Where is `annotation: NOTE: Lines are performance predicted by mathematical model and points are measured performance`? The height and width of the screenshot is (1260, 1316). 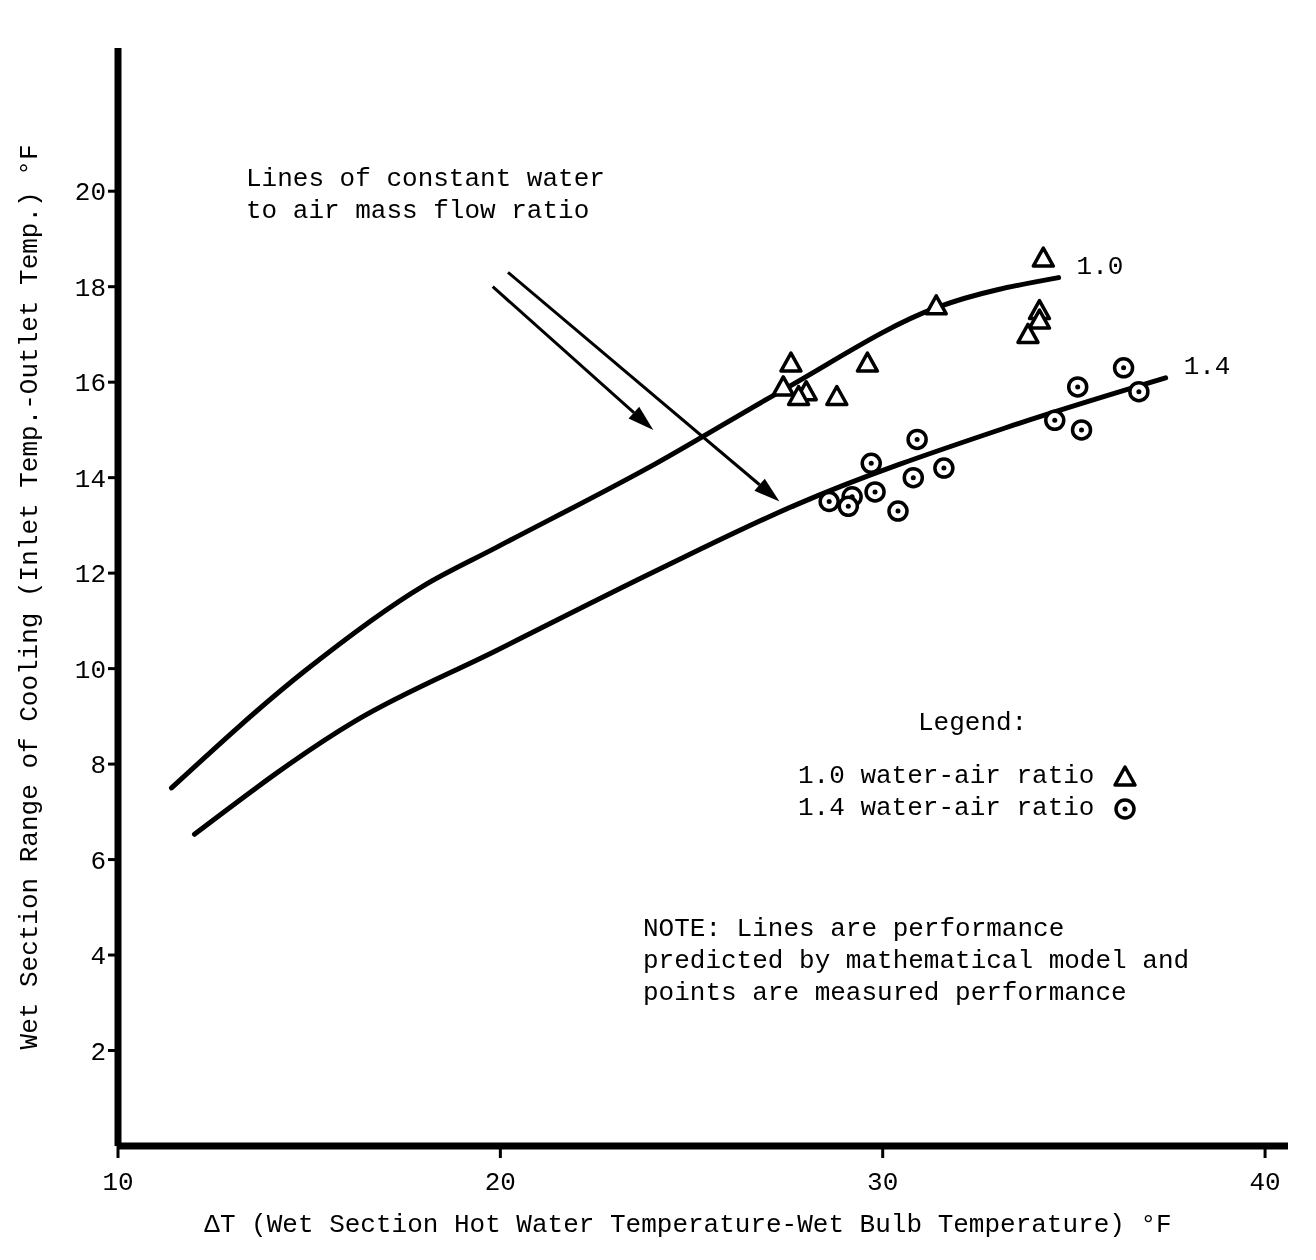
annotation: NOTE: Lines are performance predicted by mathematical model and points are measured performance is located at coordinates (917, 961).